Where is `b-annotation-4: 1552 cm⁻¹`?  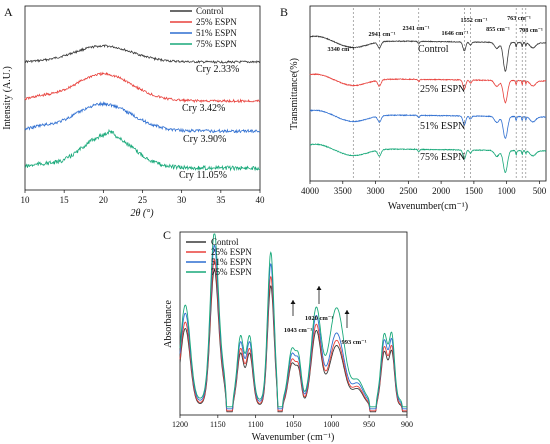 b-annotation-4: 1552 cm⁻¹ is located at coordinates (474, 20).